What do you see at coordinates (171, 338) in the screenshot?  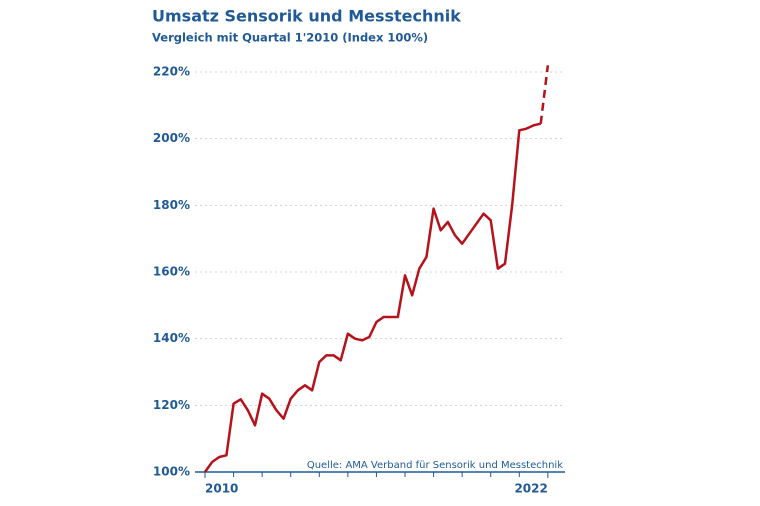 I see `y-tick-label: 140%` at bounding box center [171, 338].